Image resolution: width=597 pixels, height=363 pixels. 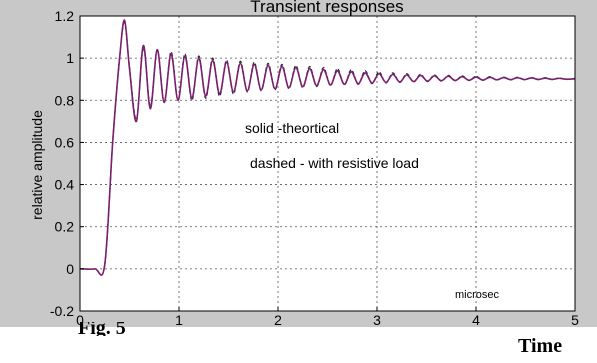 What do you see at coordinates (65, 16) in the screenshot?
I see `y-tick-label: 1.2` at bounding box center [65, 16].